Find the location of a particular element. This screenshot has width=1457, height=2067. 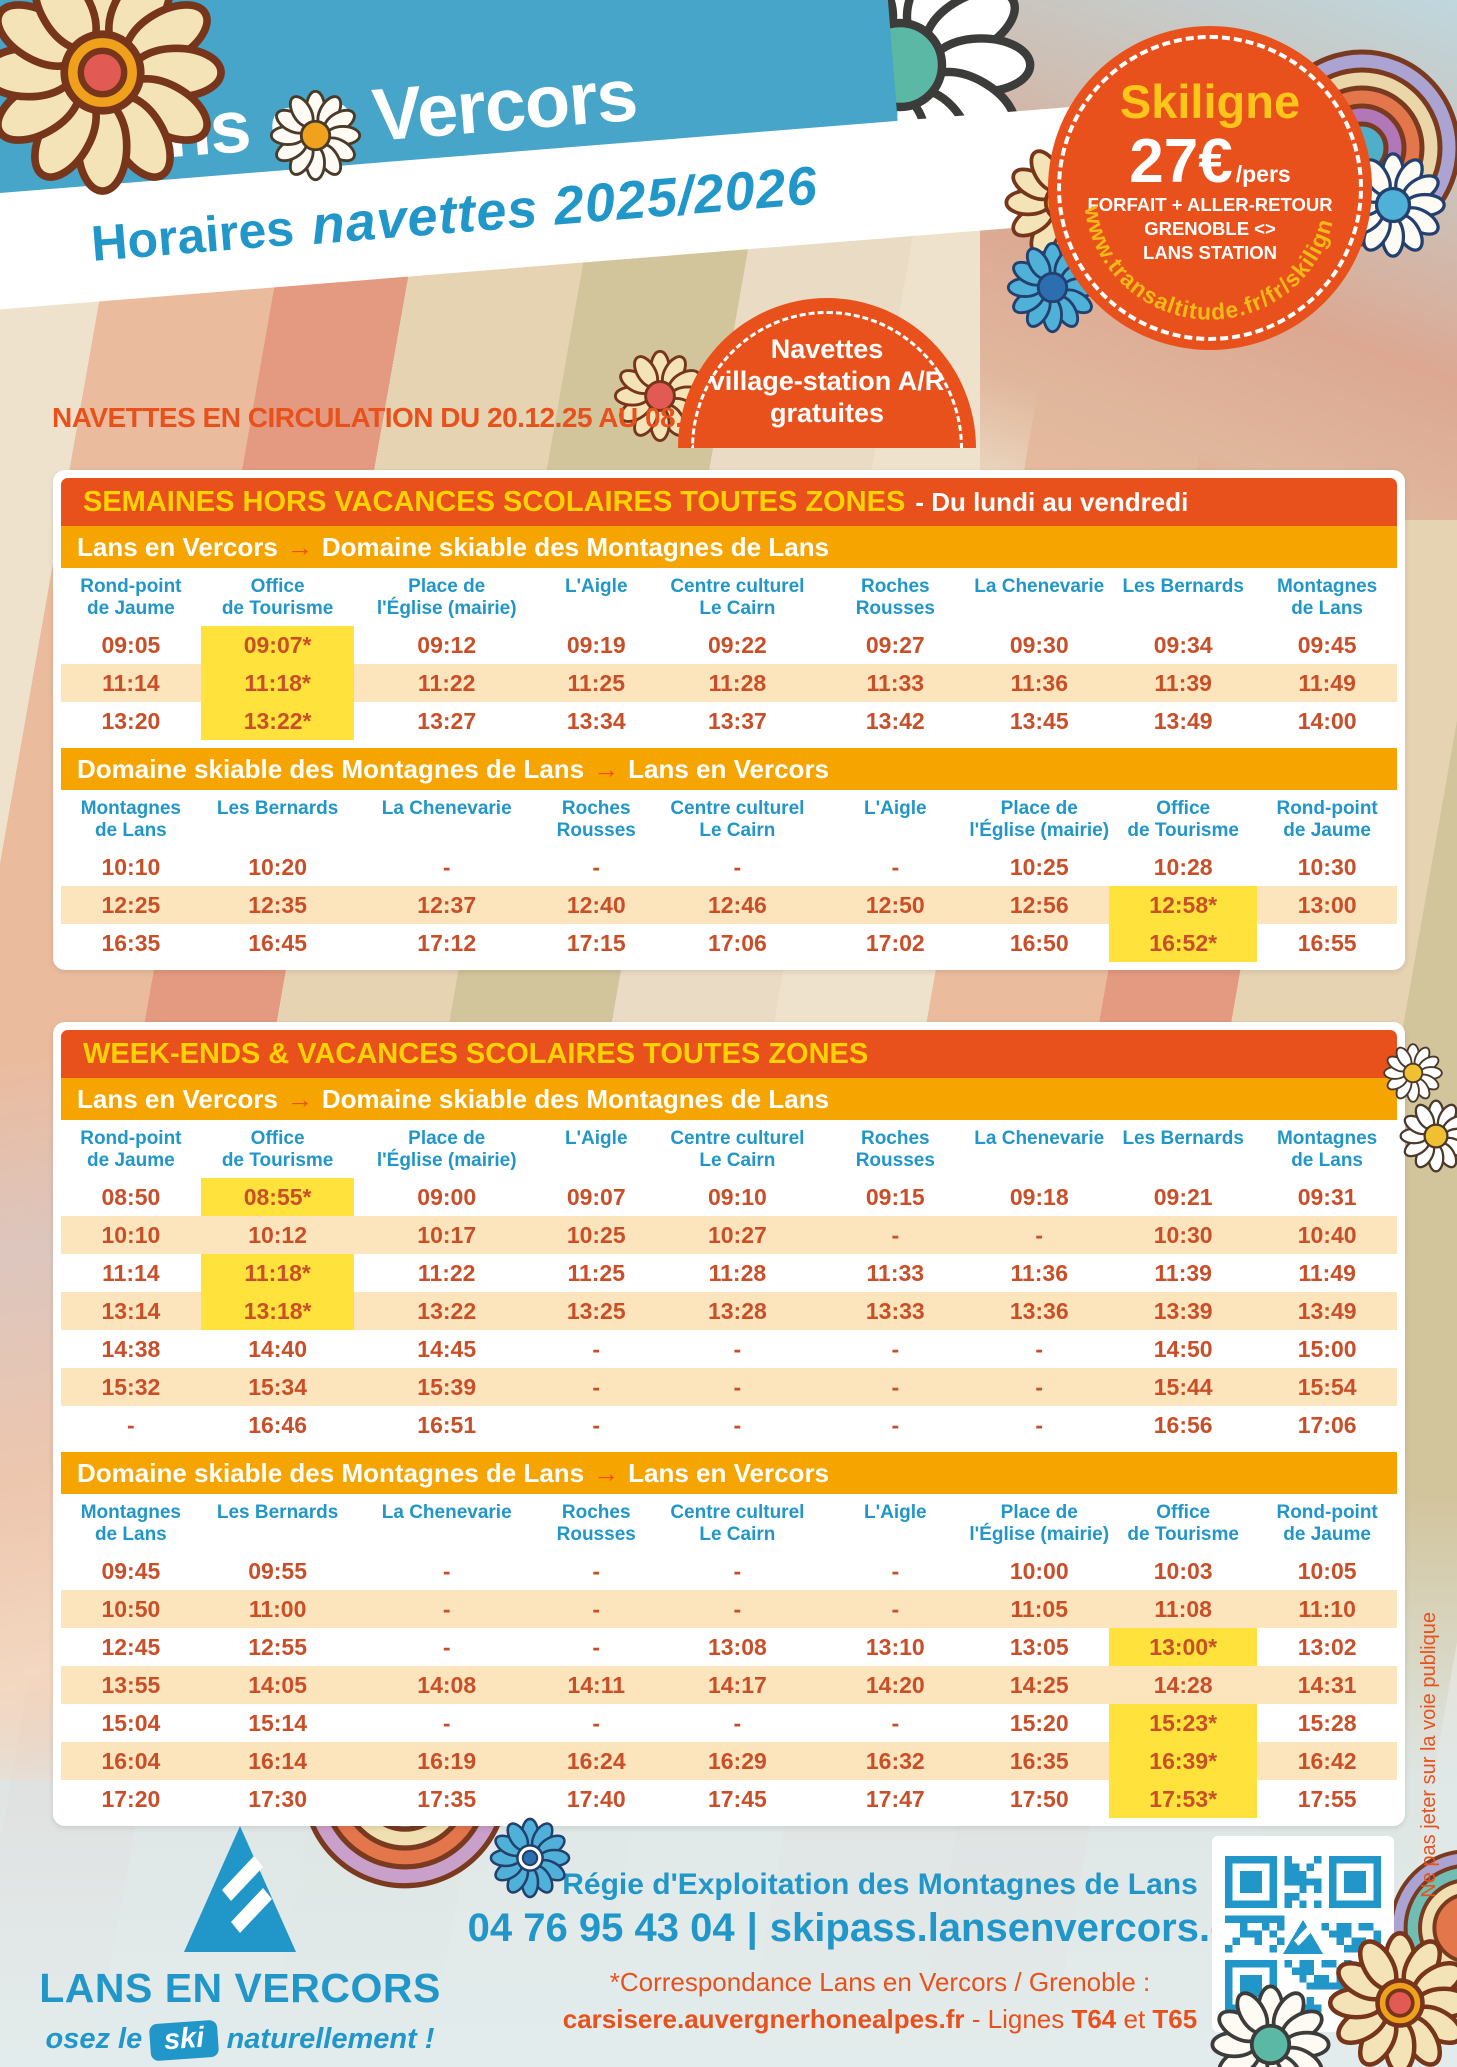

time-cell: 17:47 is located at coordinates (895, 1798).